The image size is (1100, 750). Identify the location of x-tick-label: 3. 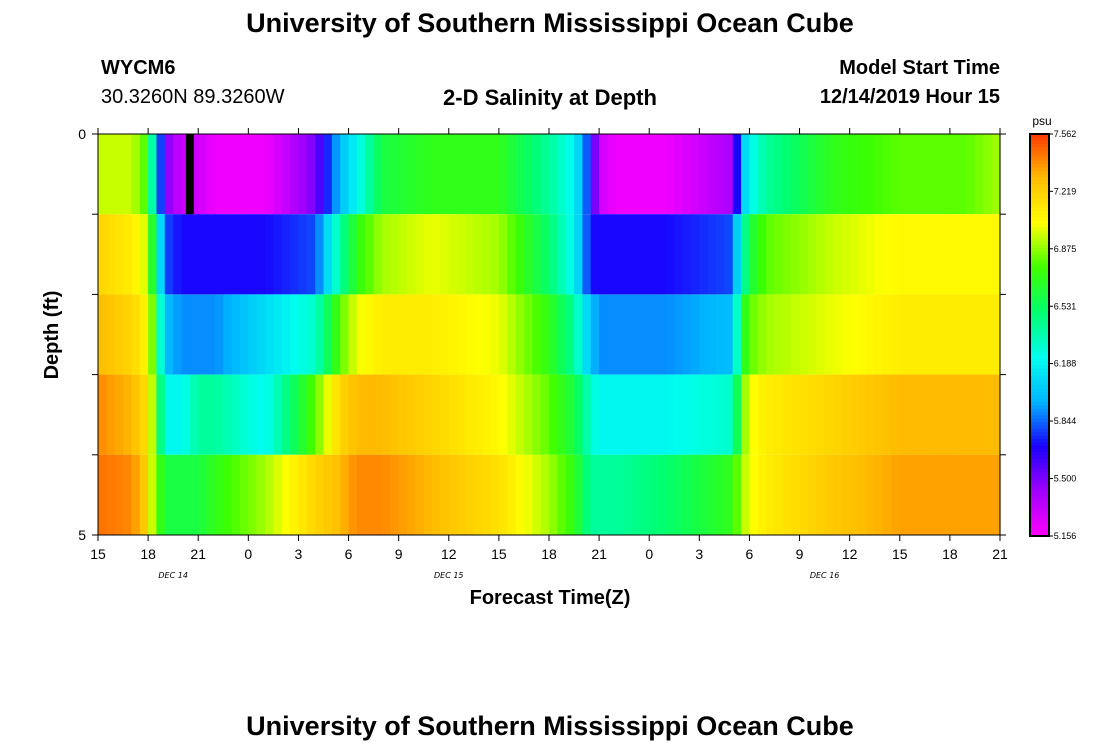
(699, 554).